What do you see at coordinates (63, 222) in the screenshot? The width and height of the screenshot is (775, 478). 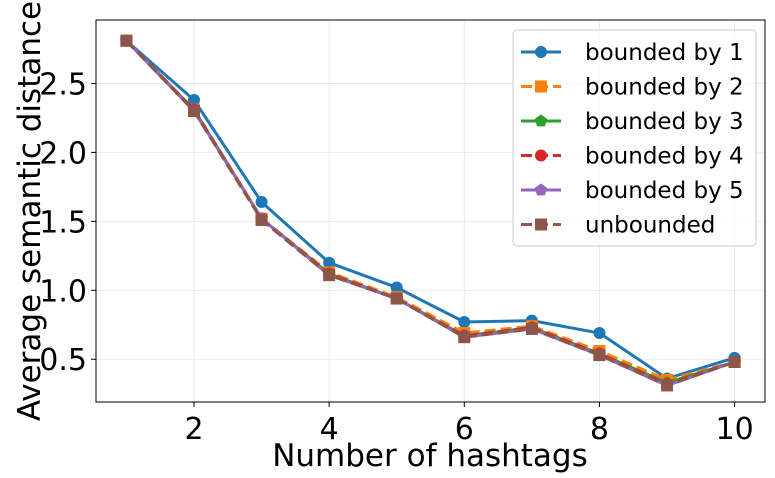 I see `y-tick-label: 1.5` at bounding box center [63, 222].